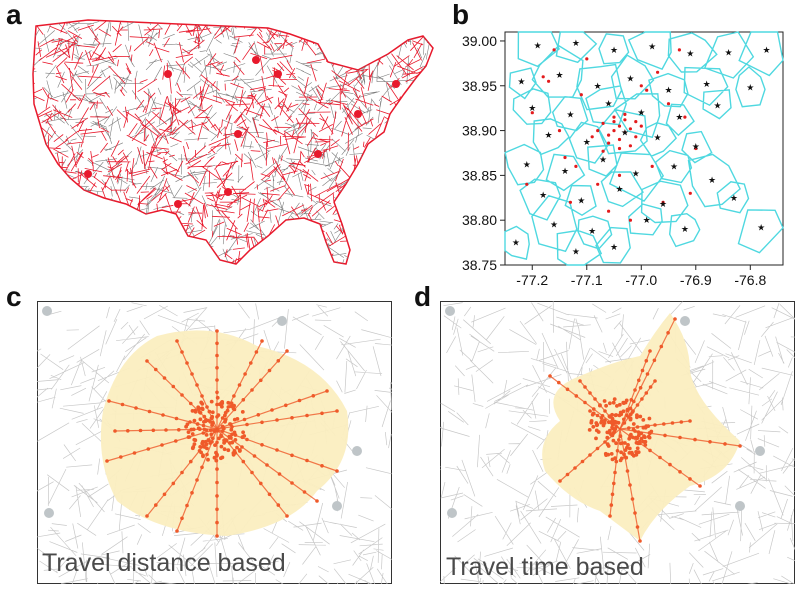 The image size is (803, 602). I want to click on plot-frame, so click(644, 148).